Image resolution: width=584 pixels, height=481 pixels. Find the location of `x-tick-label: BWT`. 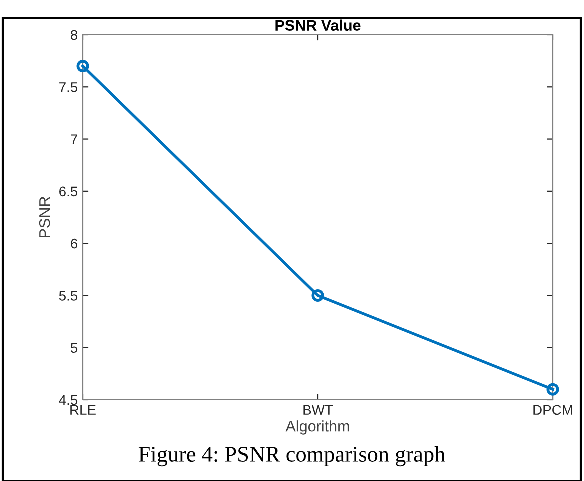

x-tick-label: BWT is located at coordinates (319, 410).